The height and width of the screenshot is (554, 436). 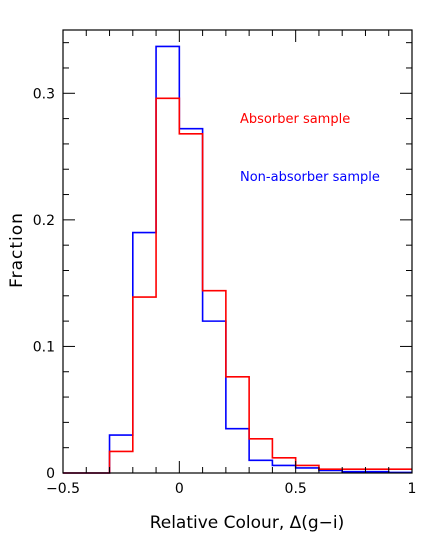 What do you see at coordinates (44, 221) in the screenshot?
I see `y-tick-label: 0.2` at bounding box center [44, 221].